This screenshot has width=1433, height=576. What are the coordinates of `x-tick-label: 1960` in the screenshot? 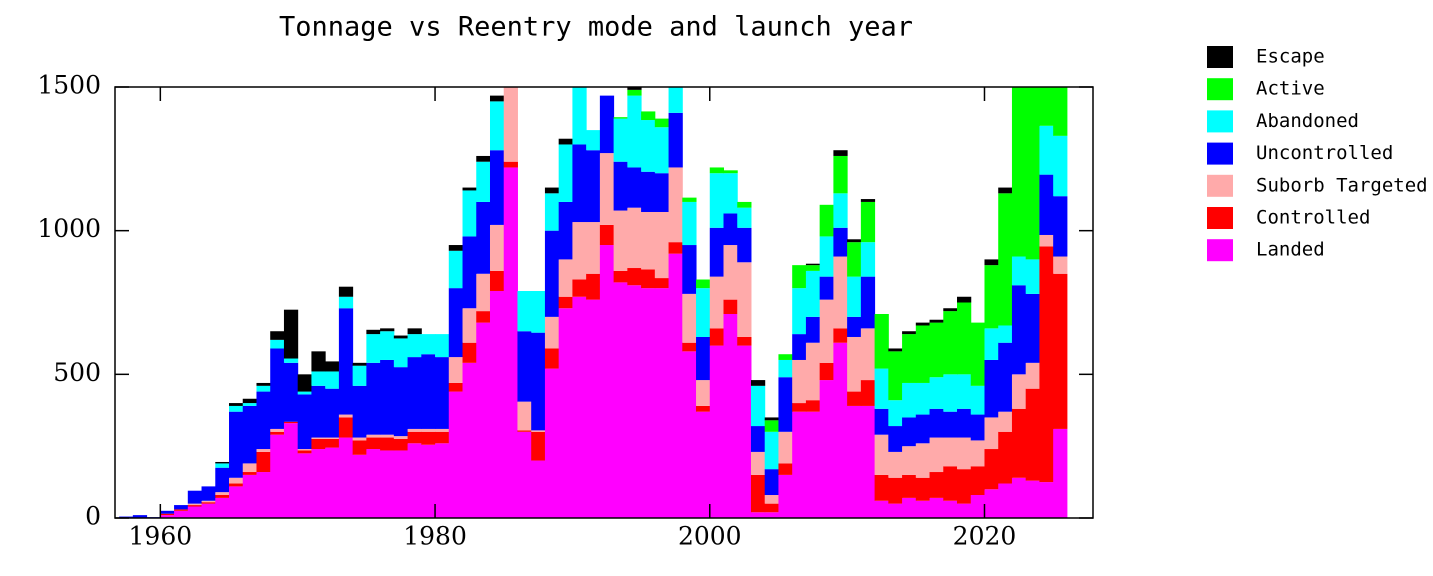 It's located at (161, 536).